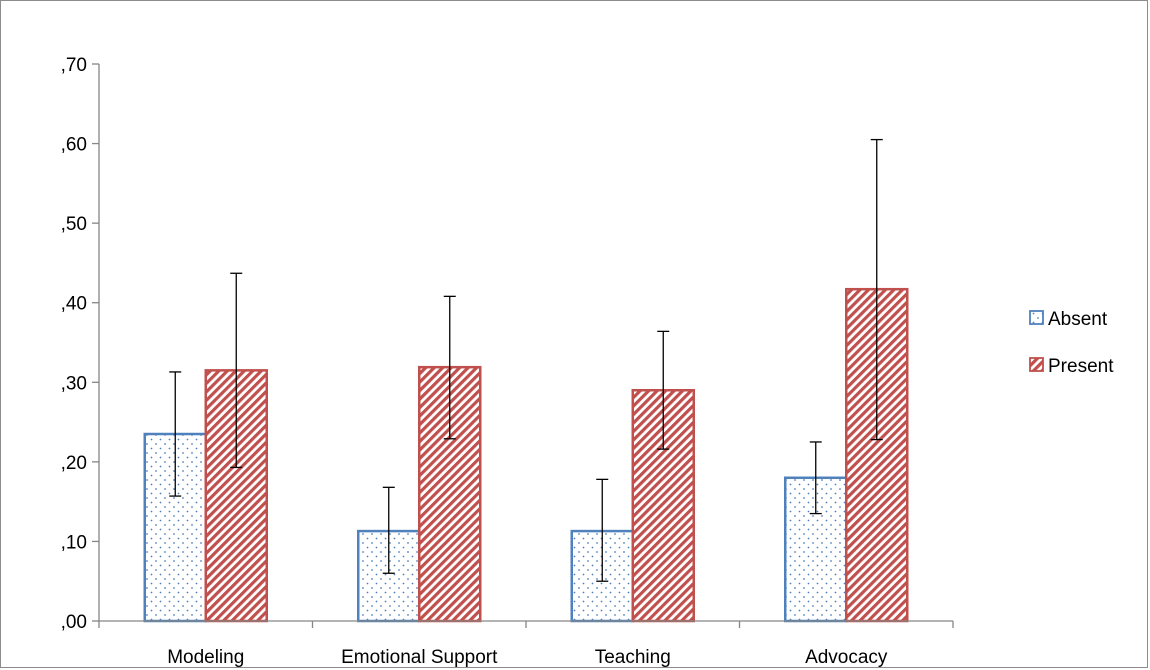 This screenshot has height=670, width=1150. Describe the element at coordinates (846, 657) in the screenshot. I see `x-category-label: Advocacy` at that location.